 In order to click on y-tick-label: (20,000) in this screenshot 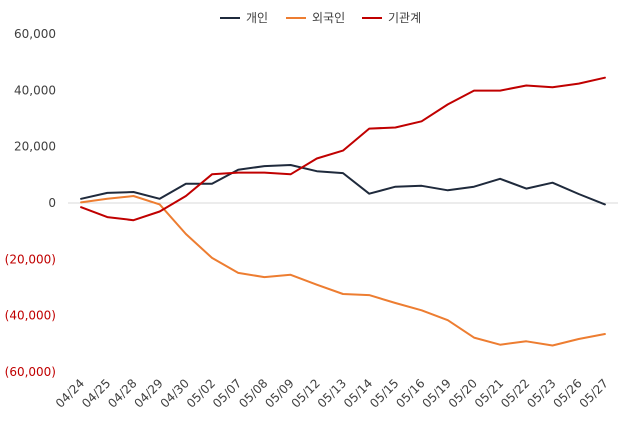, I will do `click(30, 259)`.